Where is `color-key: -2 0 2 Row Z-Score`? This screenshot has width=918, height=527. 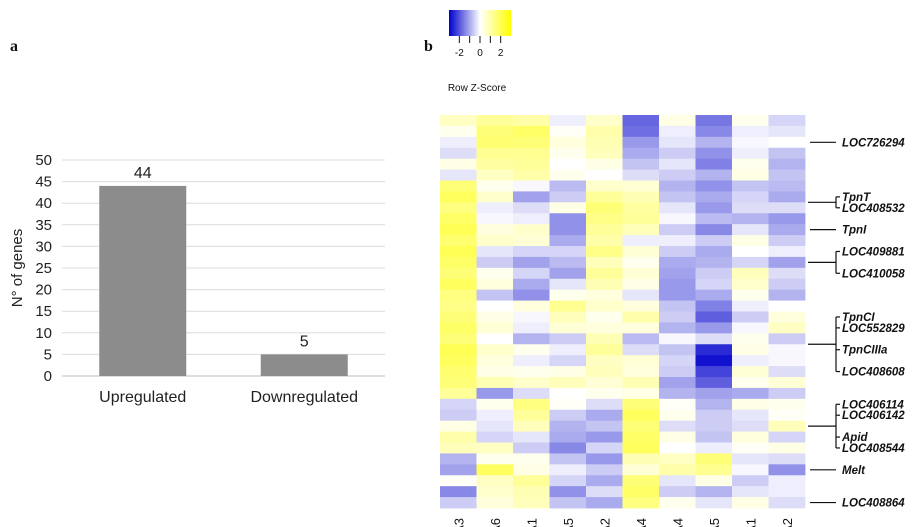
color-key: -2 0 2 Row Z-Score is located at coordinates (479, 52).